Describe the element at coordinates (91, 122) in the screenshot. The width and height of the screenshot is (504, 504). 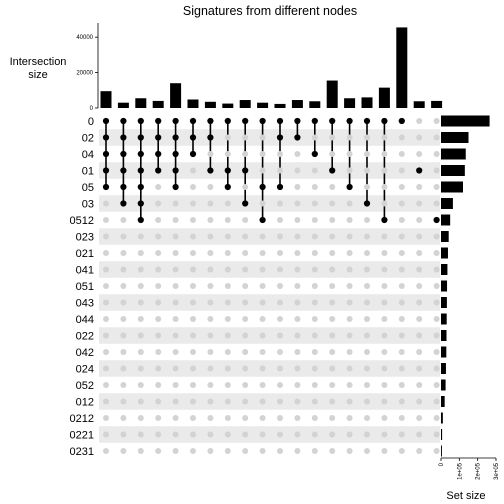
I see `set-label-0: 0` at that location.